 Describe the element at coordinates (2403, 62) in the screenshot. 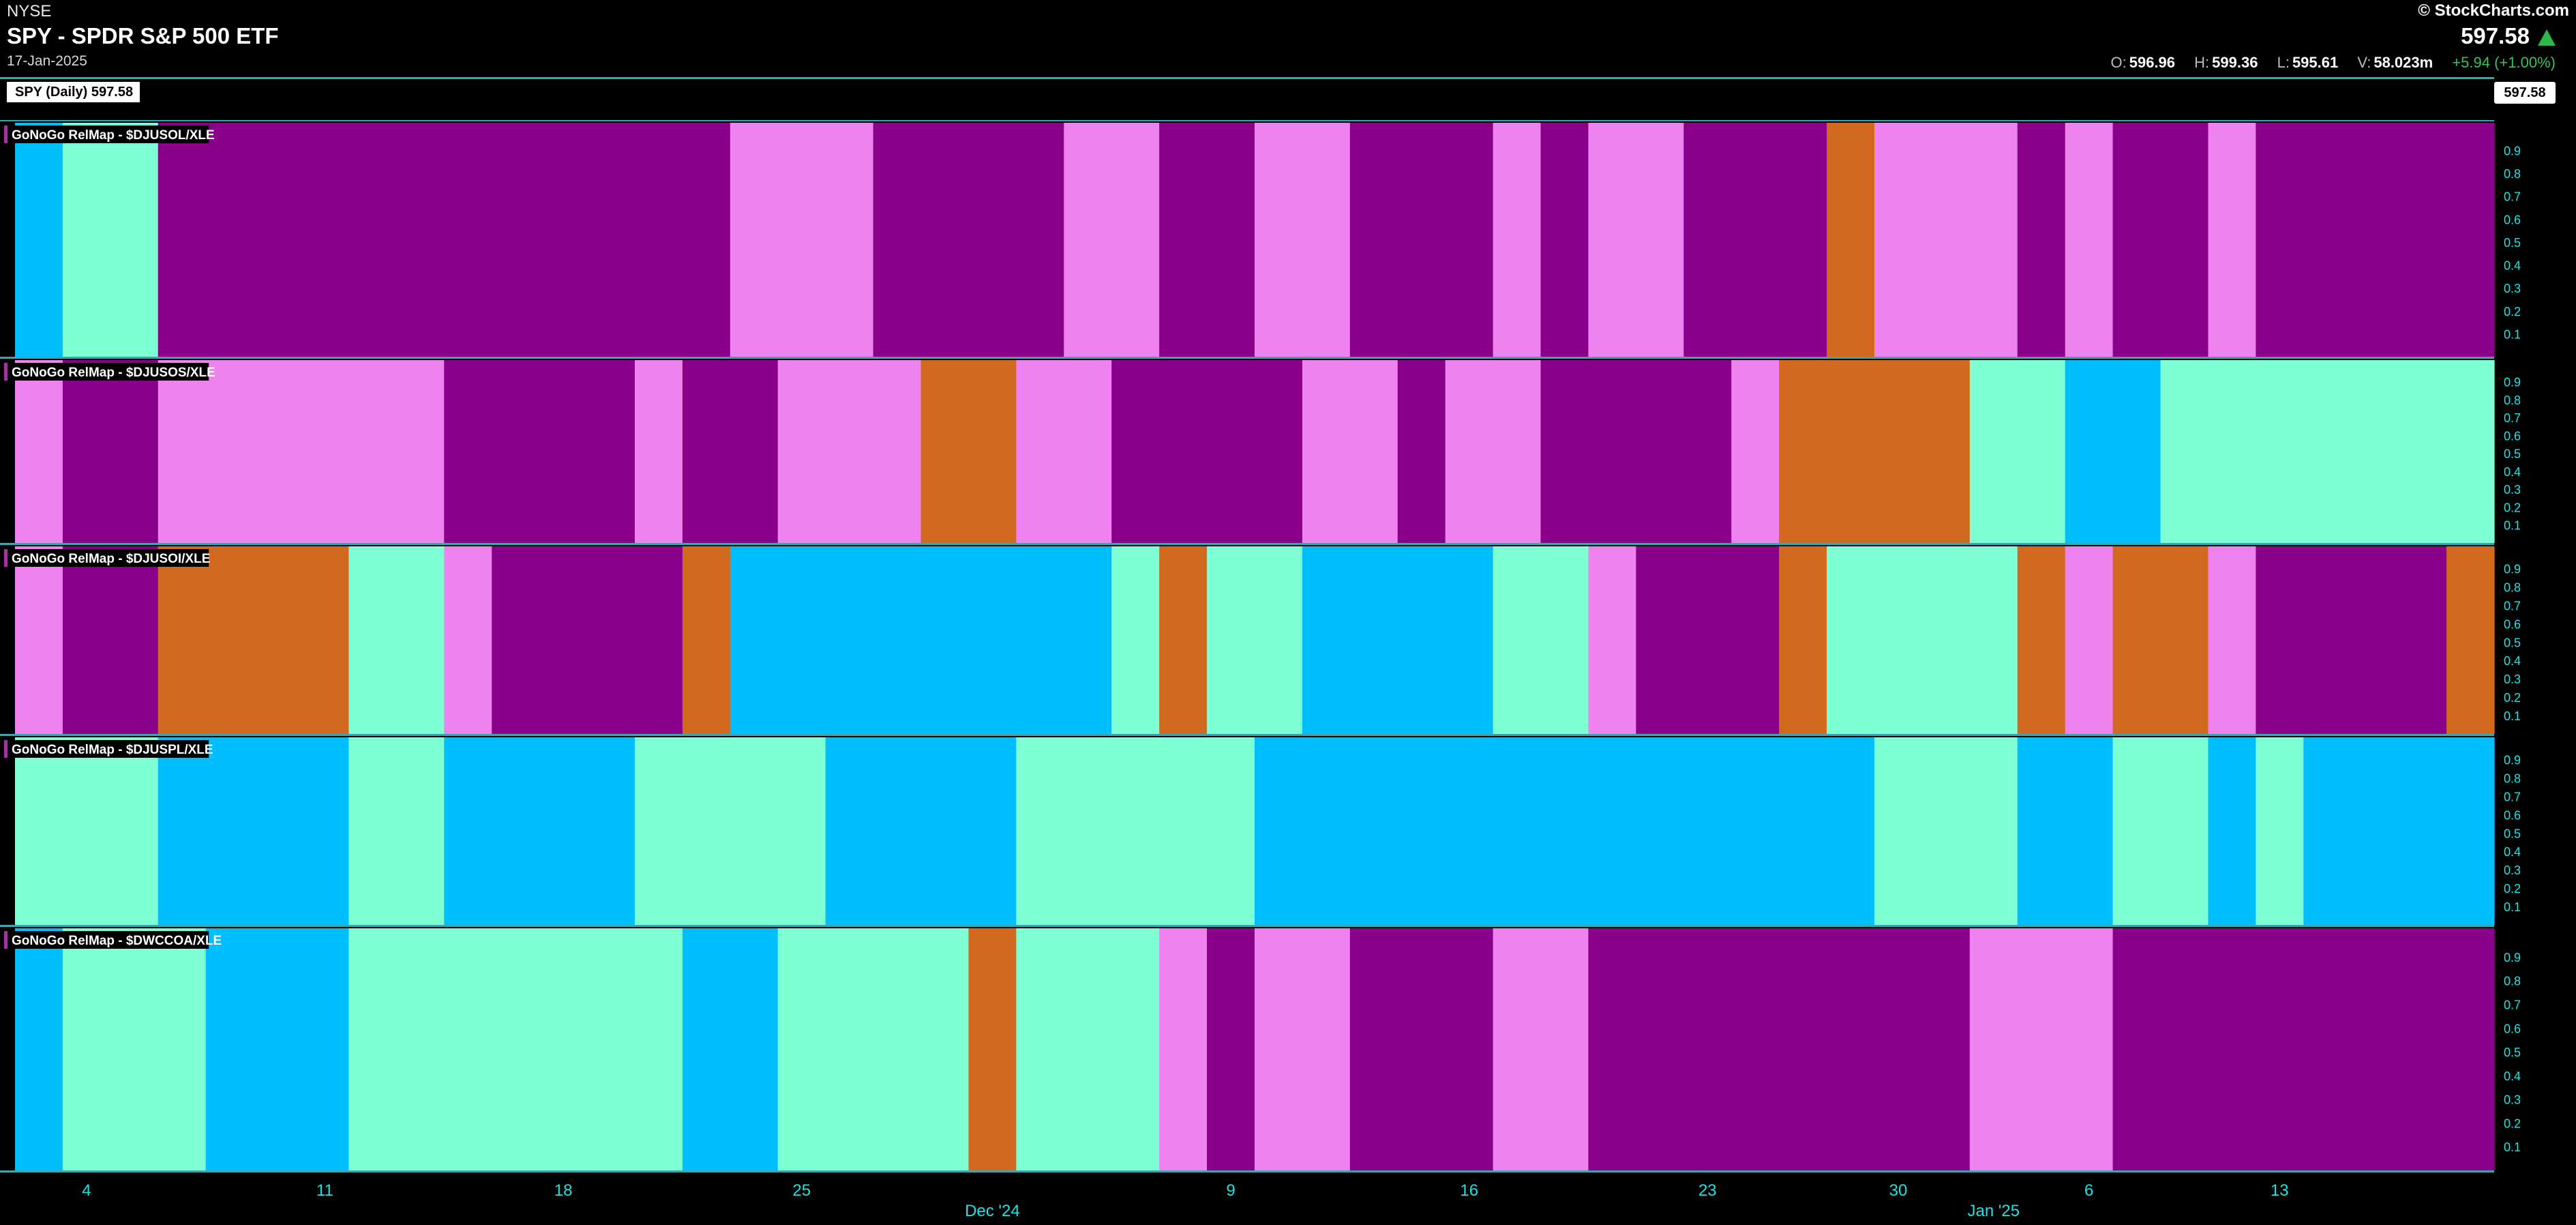

I see `volume-value: 58.023m` at that location.